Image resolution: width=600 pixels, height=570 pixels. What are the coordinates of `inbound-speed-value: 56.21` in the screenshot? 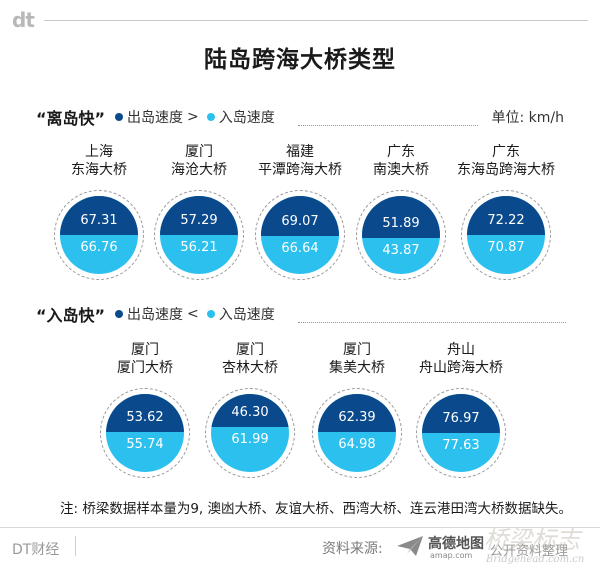 It's located at (199, 247).